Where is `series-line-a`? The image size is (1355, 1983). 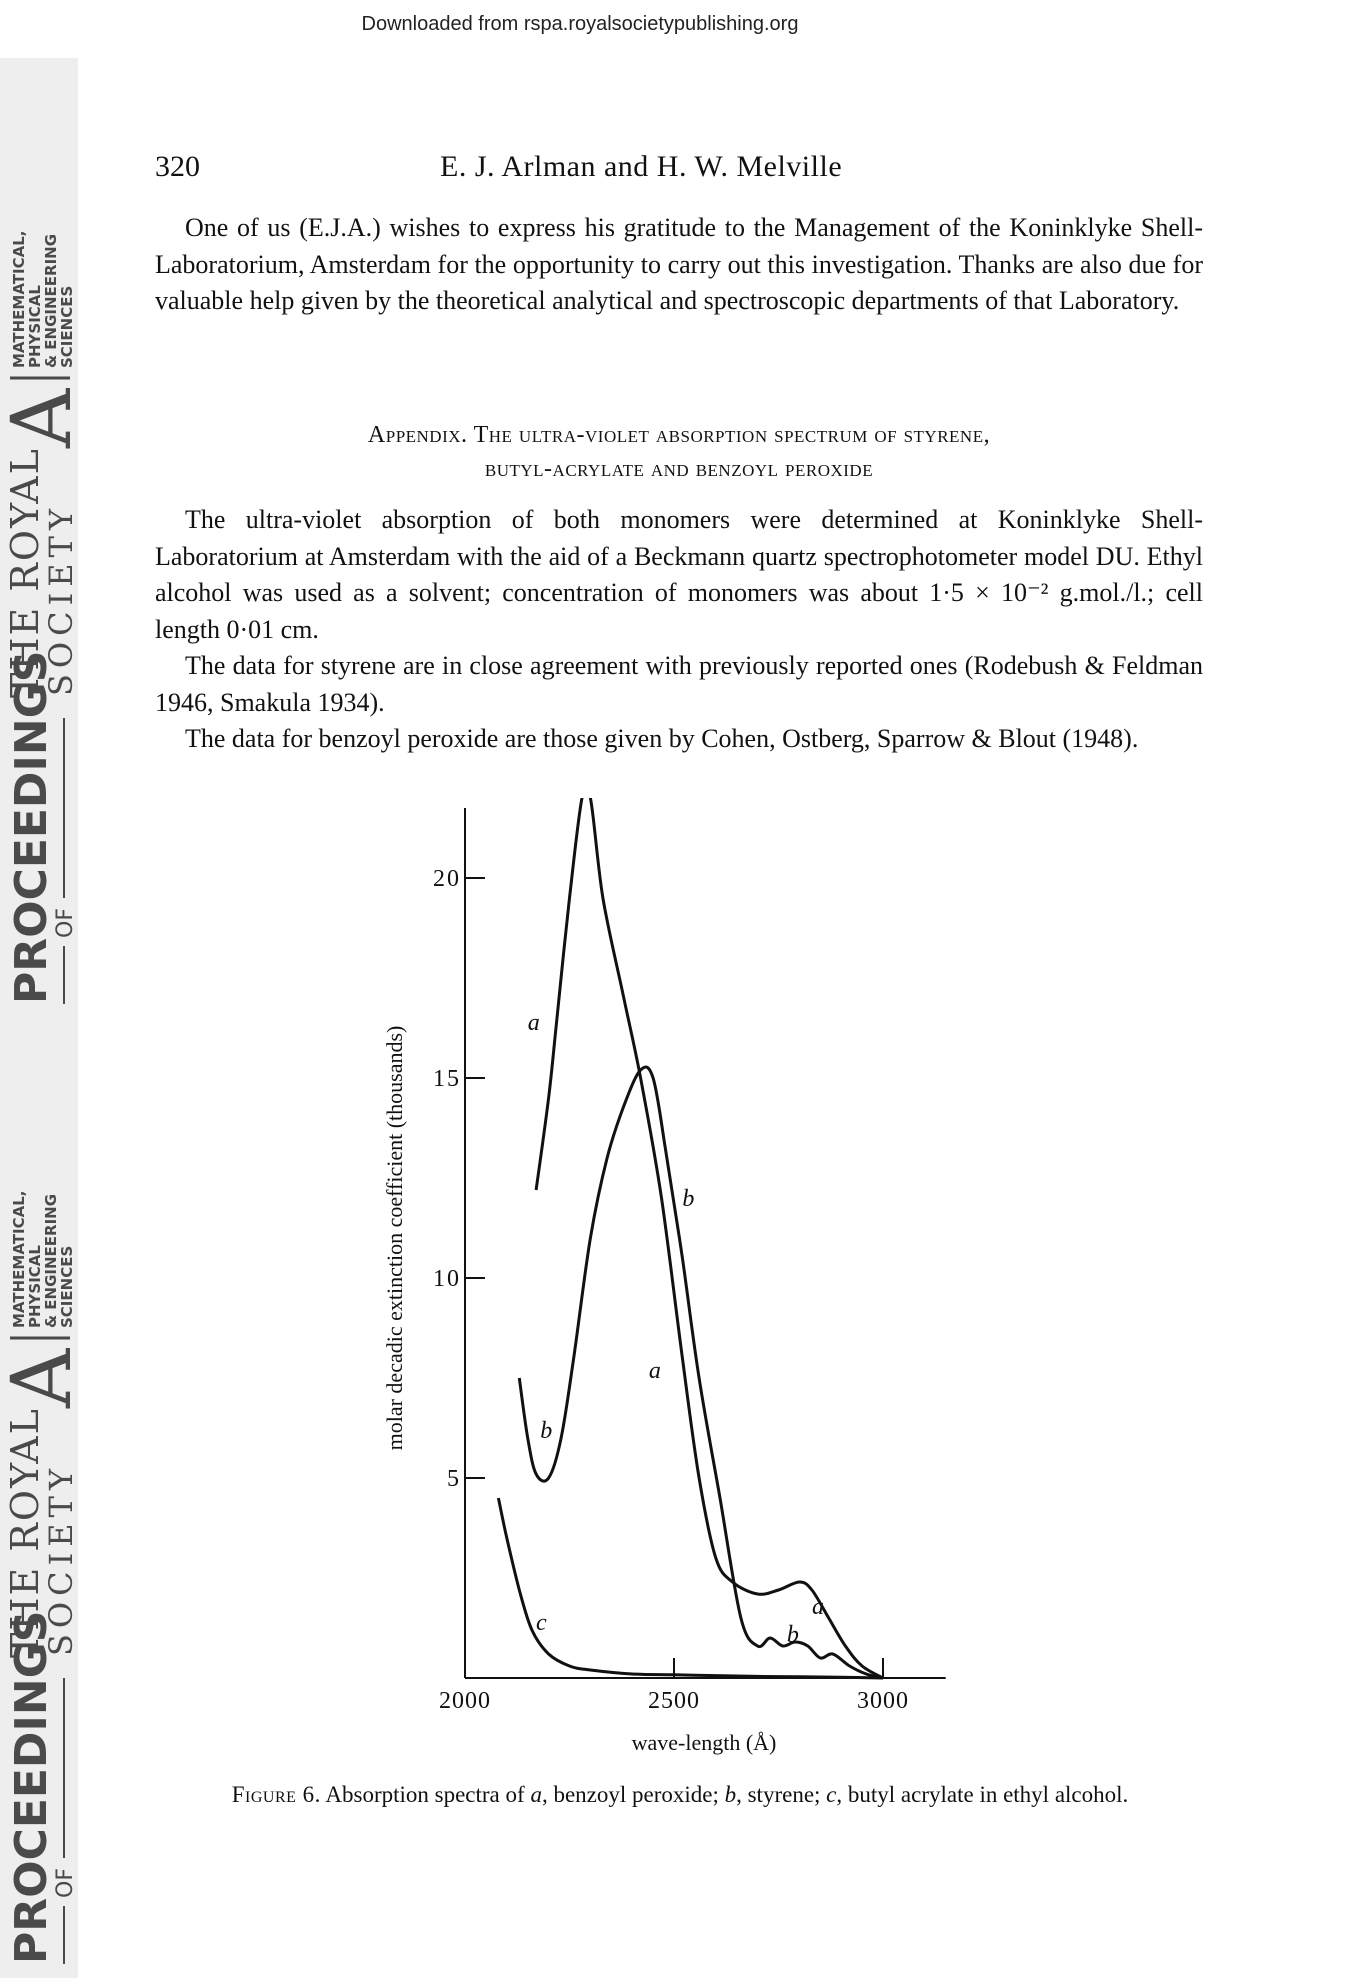
series-line-a is located at coordinates (709, 1239).